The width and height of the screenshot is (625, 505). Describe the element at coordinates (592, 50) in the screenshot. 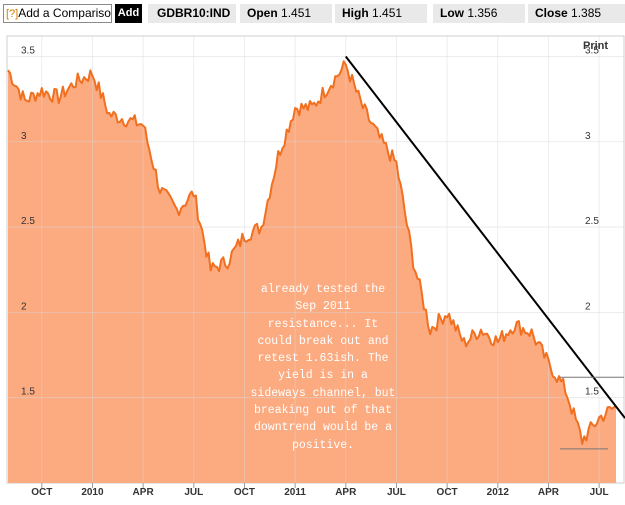

I see `y-tick-label-right: 3.5` at that location.